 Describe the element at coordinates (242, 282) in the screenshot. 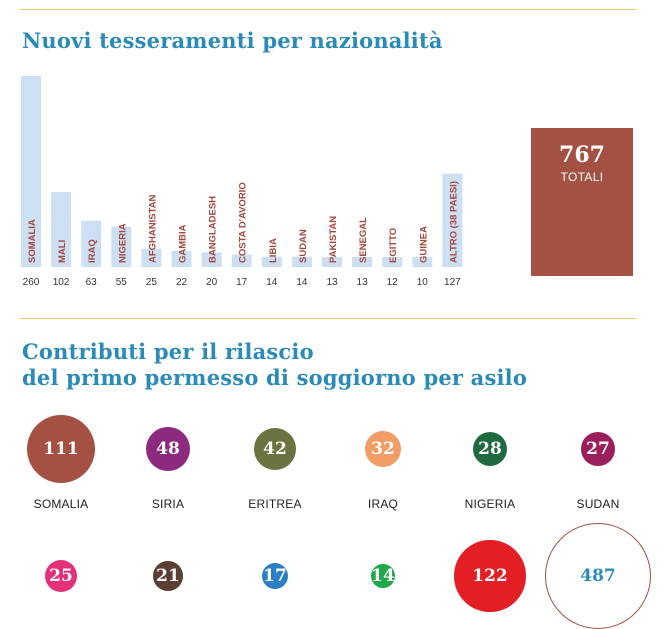

I see `bar-value-label: 17` at that location.